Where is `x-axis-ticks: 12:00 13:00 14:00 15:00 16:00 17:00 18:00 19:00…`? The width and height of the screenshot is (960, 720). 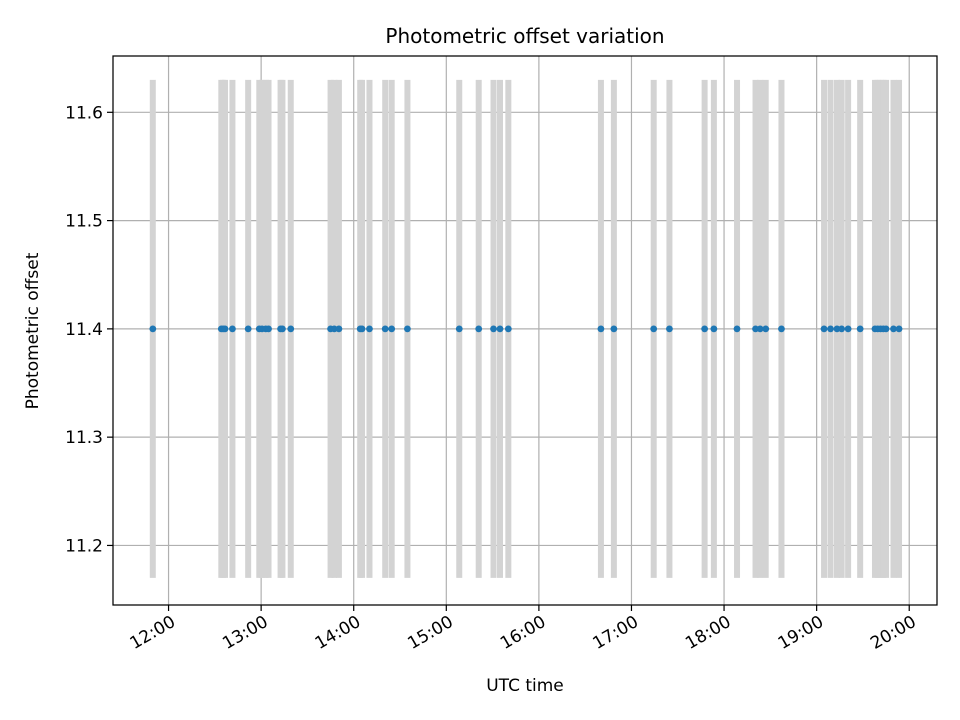
x-axis-ticks: 12:00 13:00 14:00 15:00 16:00 17:00 18:00 19:00… is located at coordinates (523, 629).